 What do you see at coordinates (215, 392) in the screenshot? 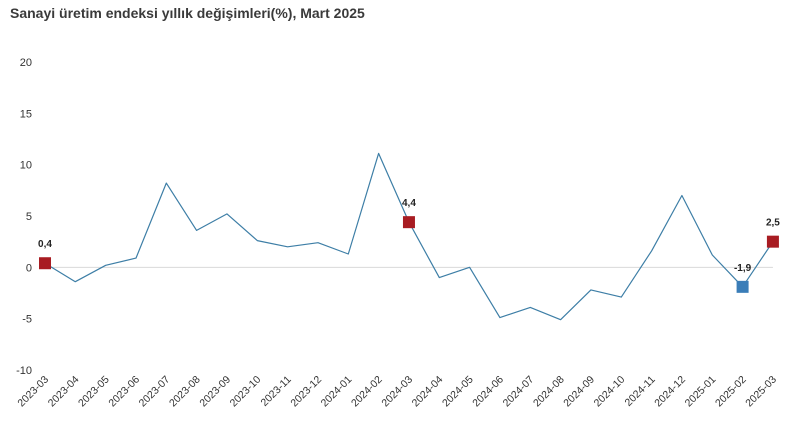
I see `x-tick-label: 2023-09` at bounding box center [215, 392].